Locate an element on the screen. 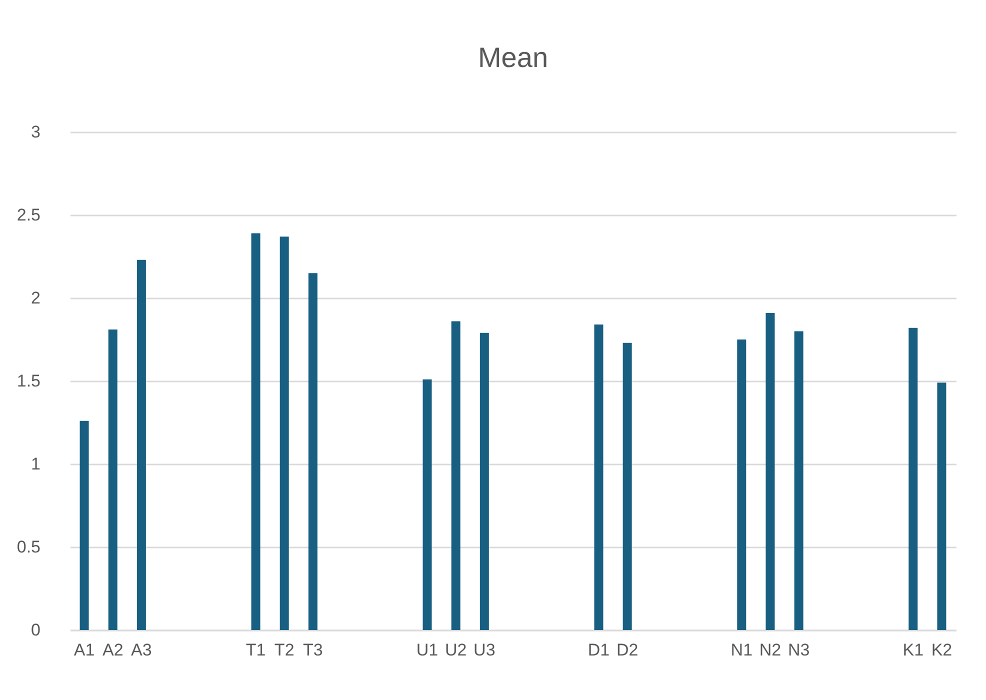 The width and height of the screenshot is (986, 700). x-tick-label: T3 is located at coordinates (313, 650).